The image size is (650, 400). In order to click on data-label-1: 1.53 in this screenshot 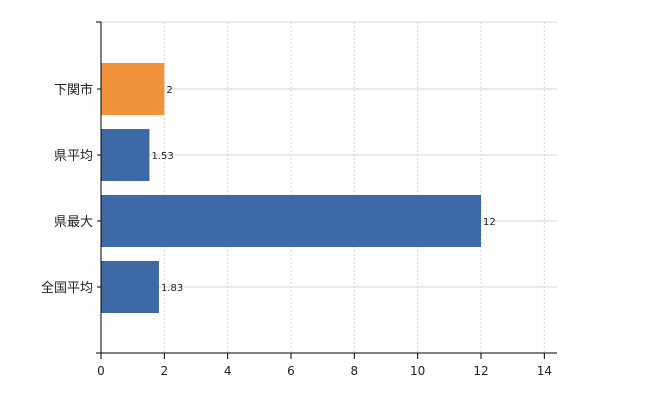, I will do `click(162, 156)`.